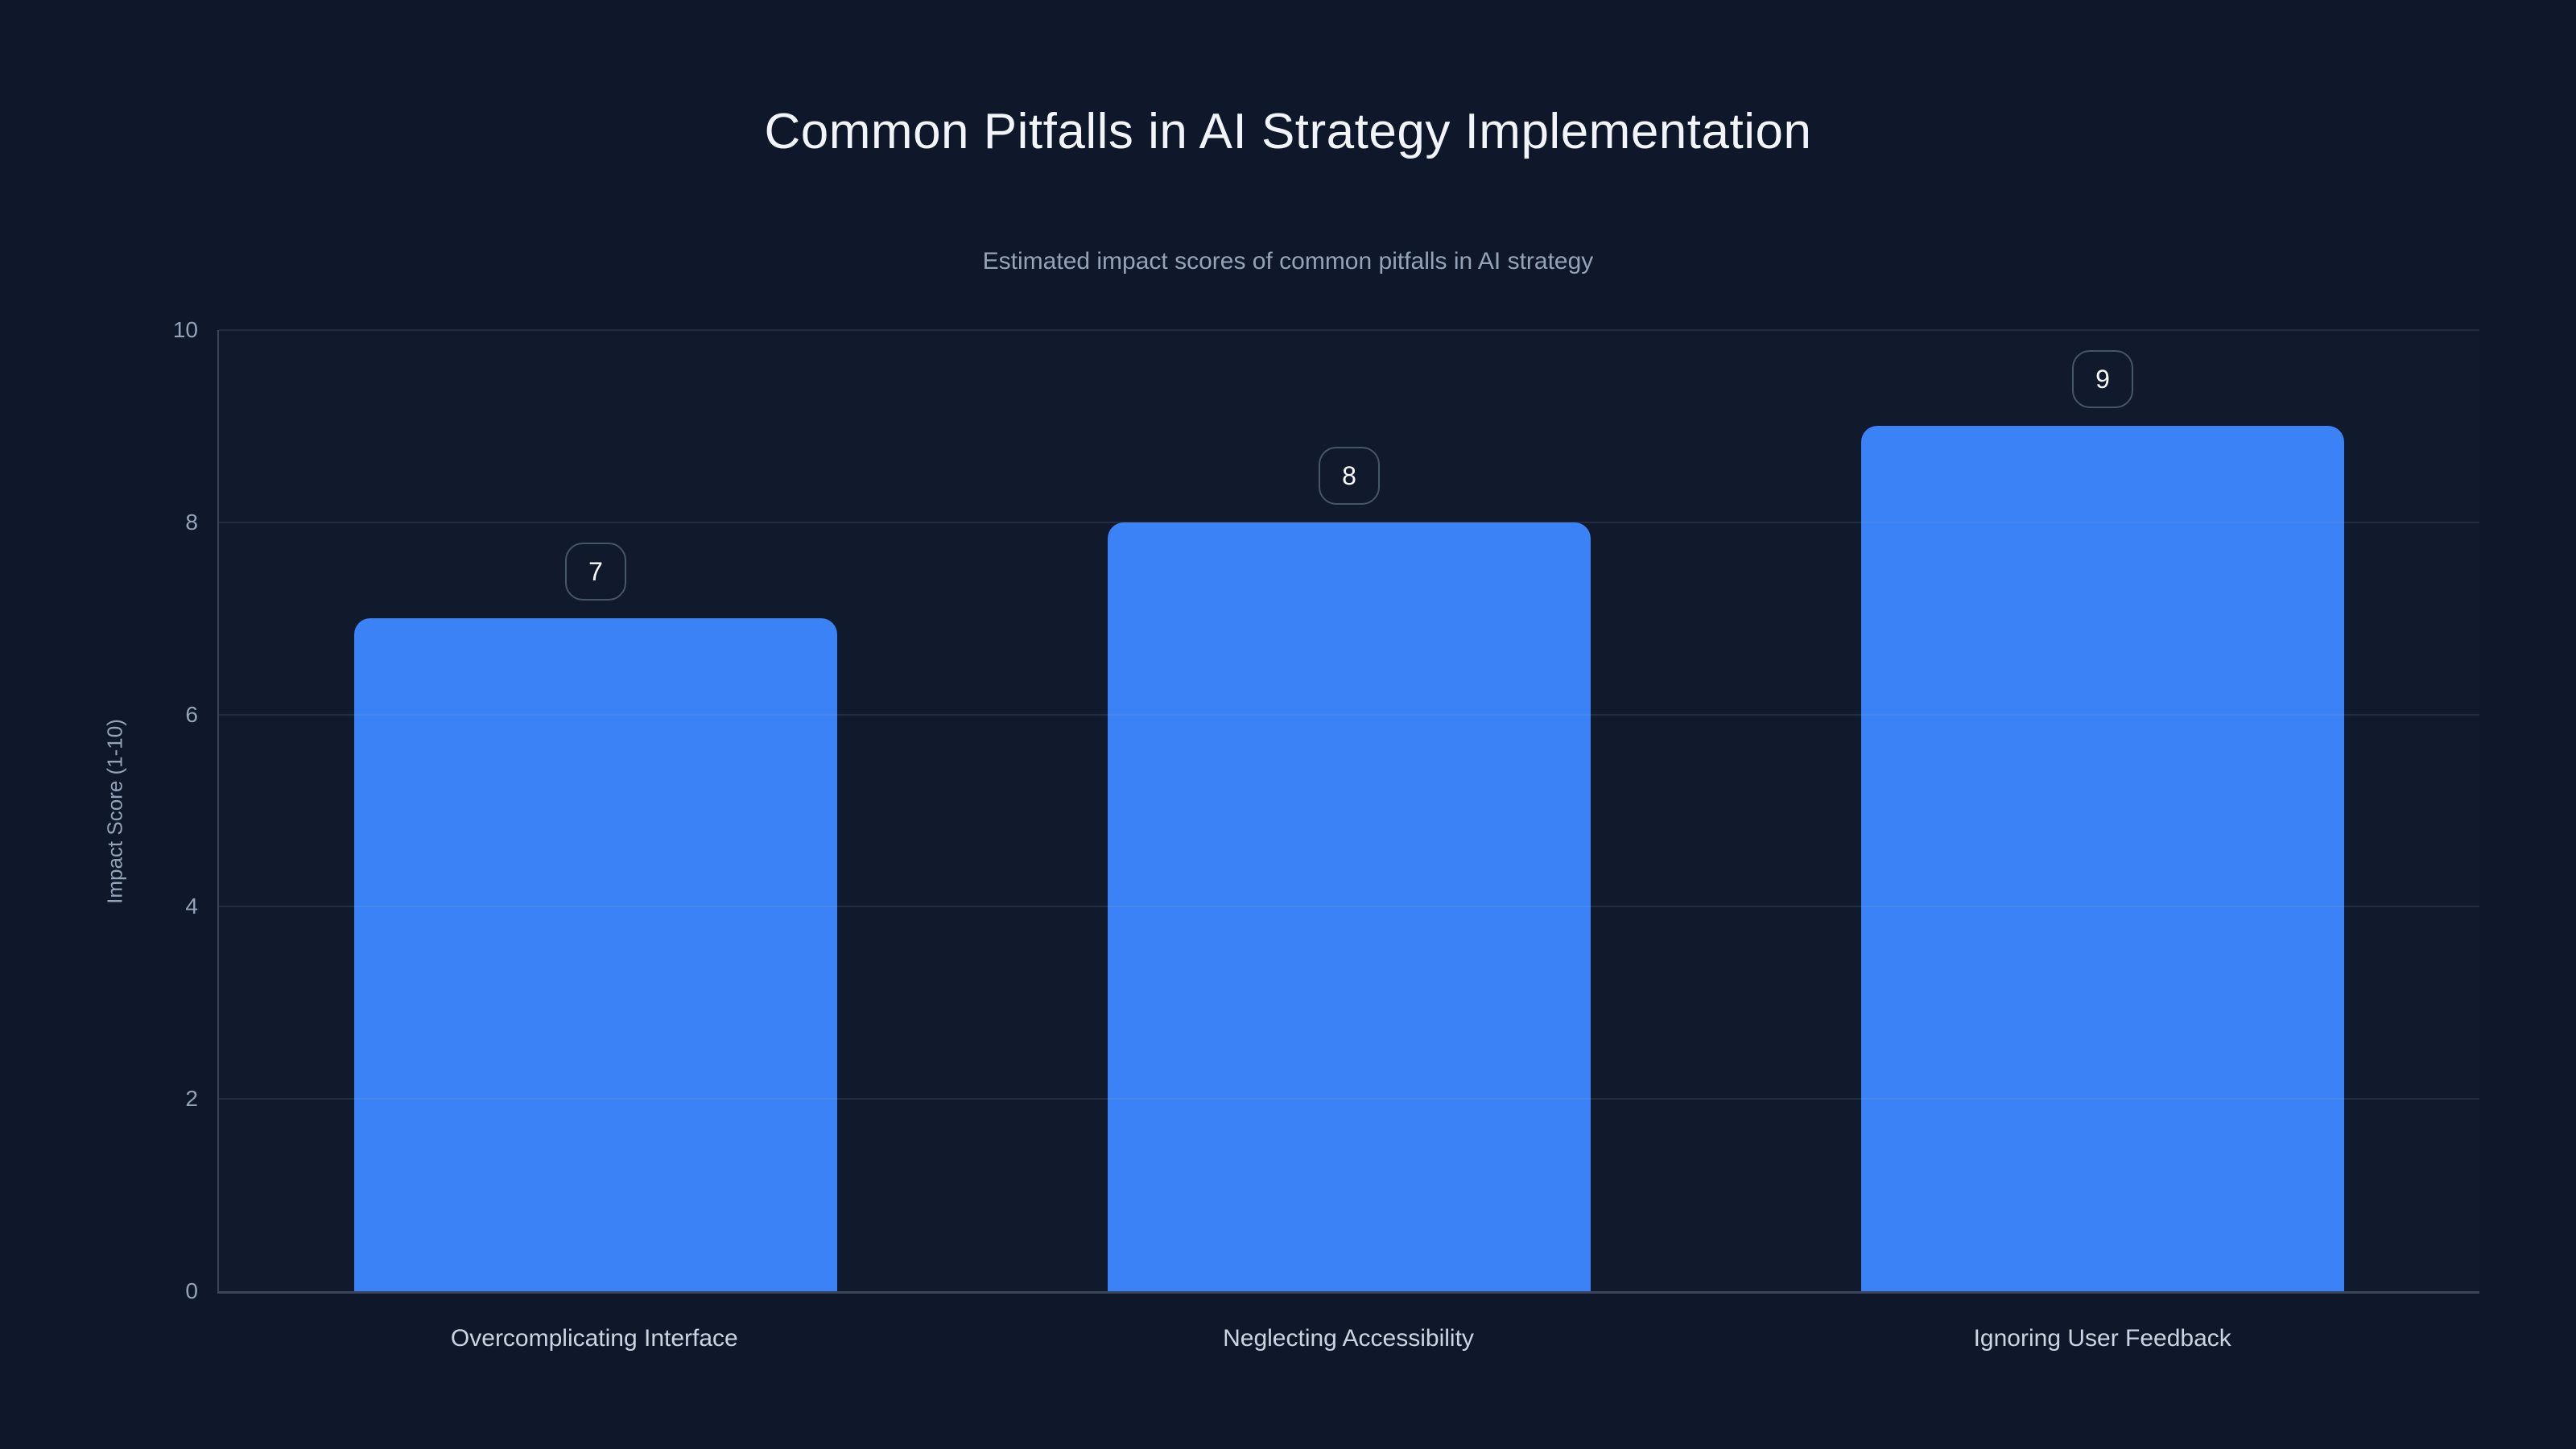  What do you see at coordinates (595, 954) in the screenshot?
I see `bar-overcomplicating-interface` at bounding box center [595, 954].